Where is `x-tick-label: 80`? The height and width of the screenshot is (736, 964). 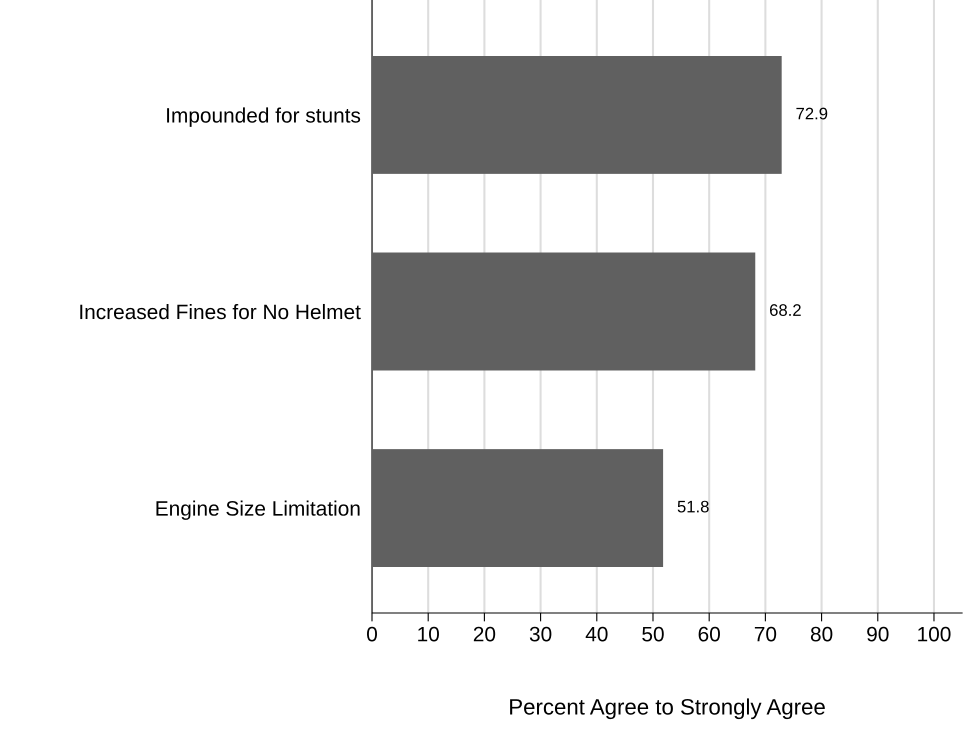
x-tick-label: 80 is located at coordinates (821, 634).